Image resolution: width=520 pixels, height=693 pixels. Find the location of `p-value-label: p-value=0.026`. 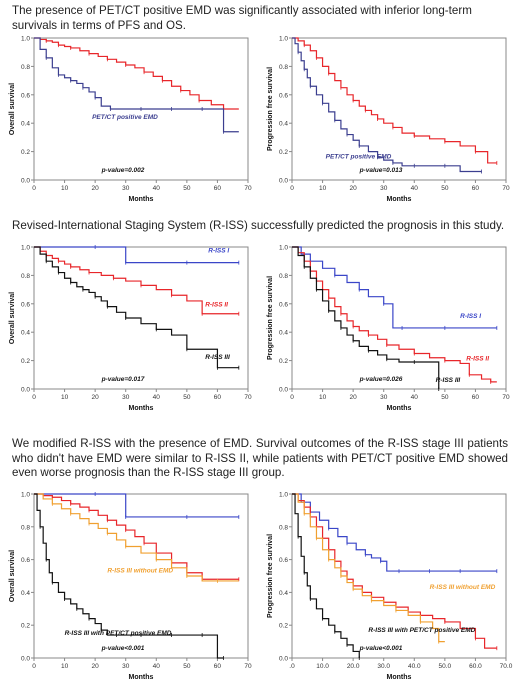

p-value-label: p-value=0.026 is located at coordinates (381, 379).